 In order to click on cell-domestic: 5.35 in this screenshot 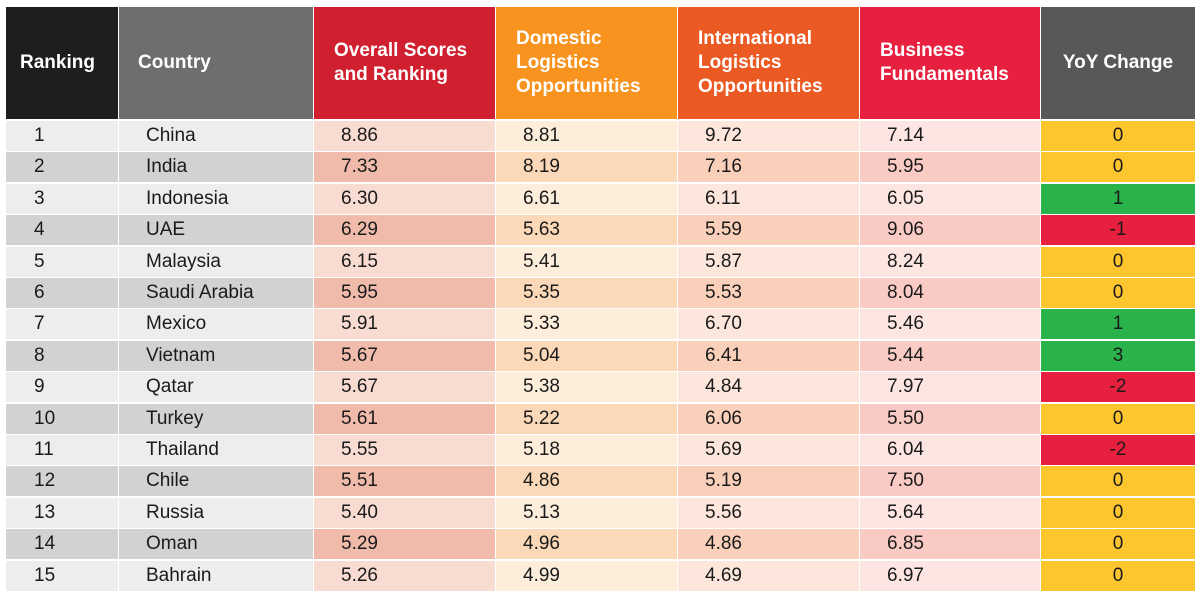, I will do `click(586, 293)`.